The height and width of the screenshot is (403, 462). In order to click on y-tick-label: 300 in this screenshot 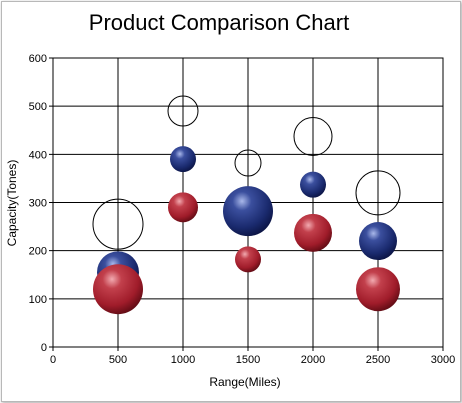, I will do `click(38, 204)`.